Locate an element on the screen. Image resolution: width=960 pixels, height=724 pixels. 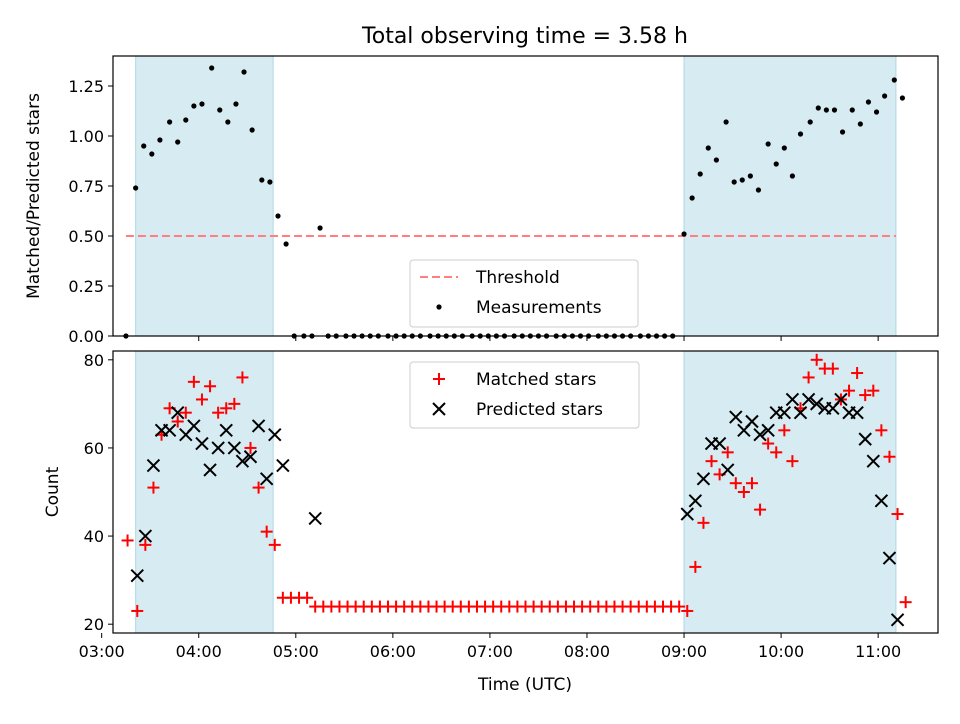
x-tick-label: 06:00 is located at coordinates (393, 651).